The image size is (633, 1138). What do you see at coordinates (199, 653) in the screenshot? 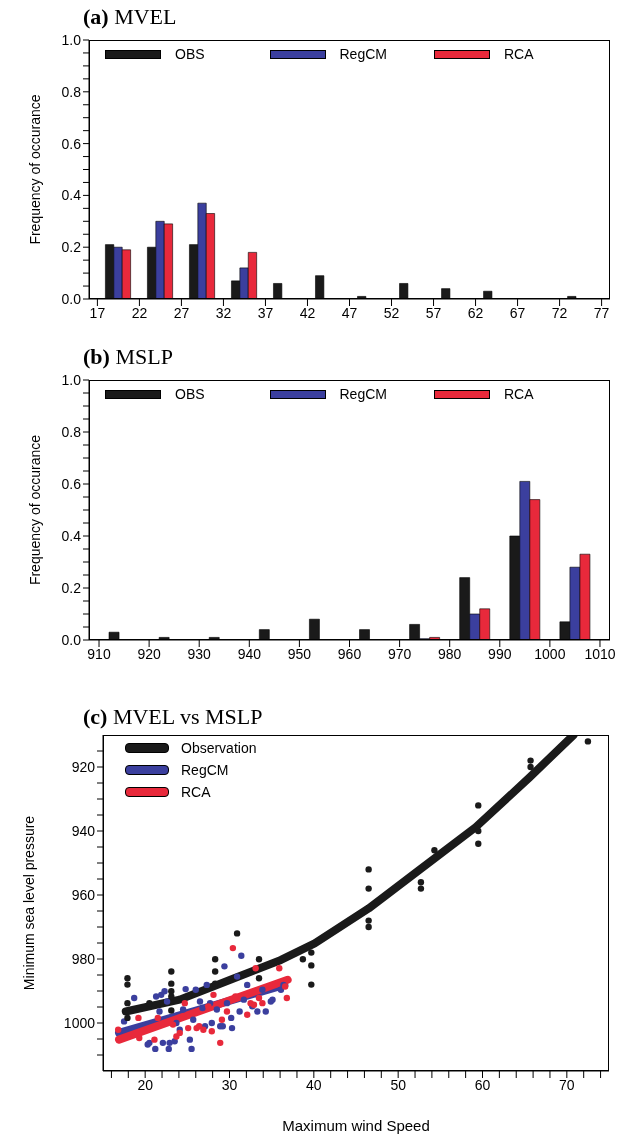
I see `x-tick-label: 930` at bounding box center [199, 653].